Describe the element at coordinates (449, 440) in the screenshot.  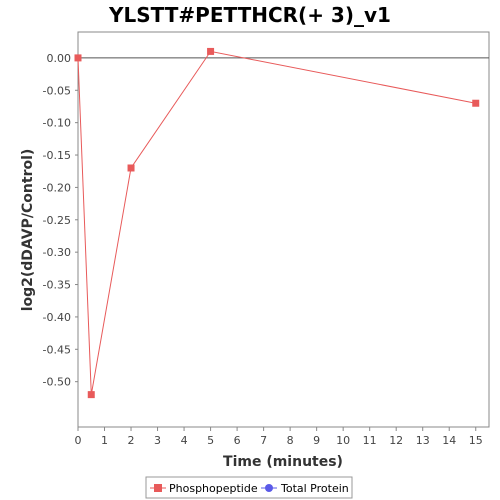
I see `x-tick-label: 14` at that location.